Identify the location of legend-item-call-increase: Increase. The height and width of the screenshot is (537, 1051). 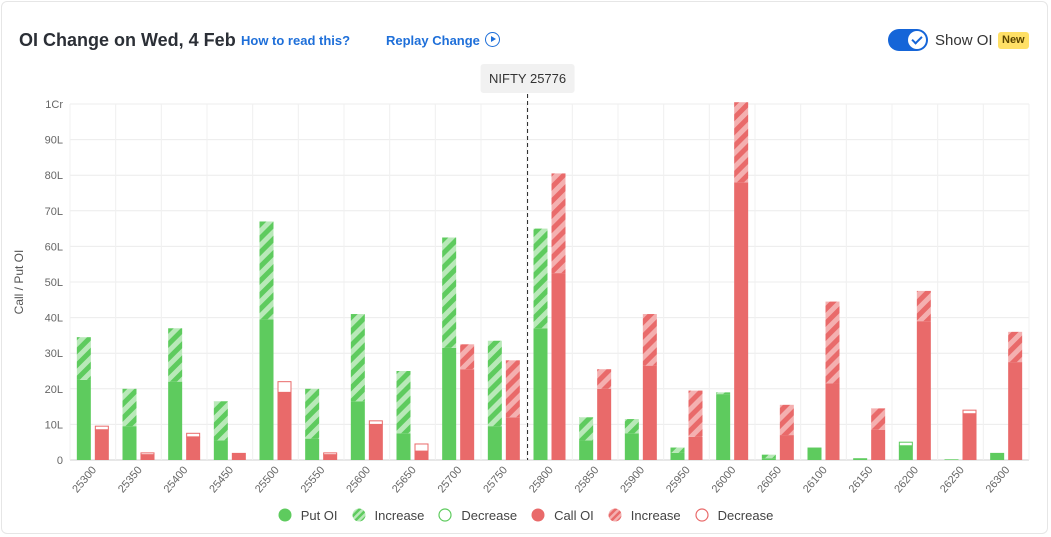
(644, 515).